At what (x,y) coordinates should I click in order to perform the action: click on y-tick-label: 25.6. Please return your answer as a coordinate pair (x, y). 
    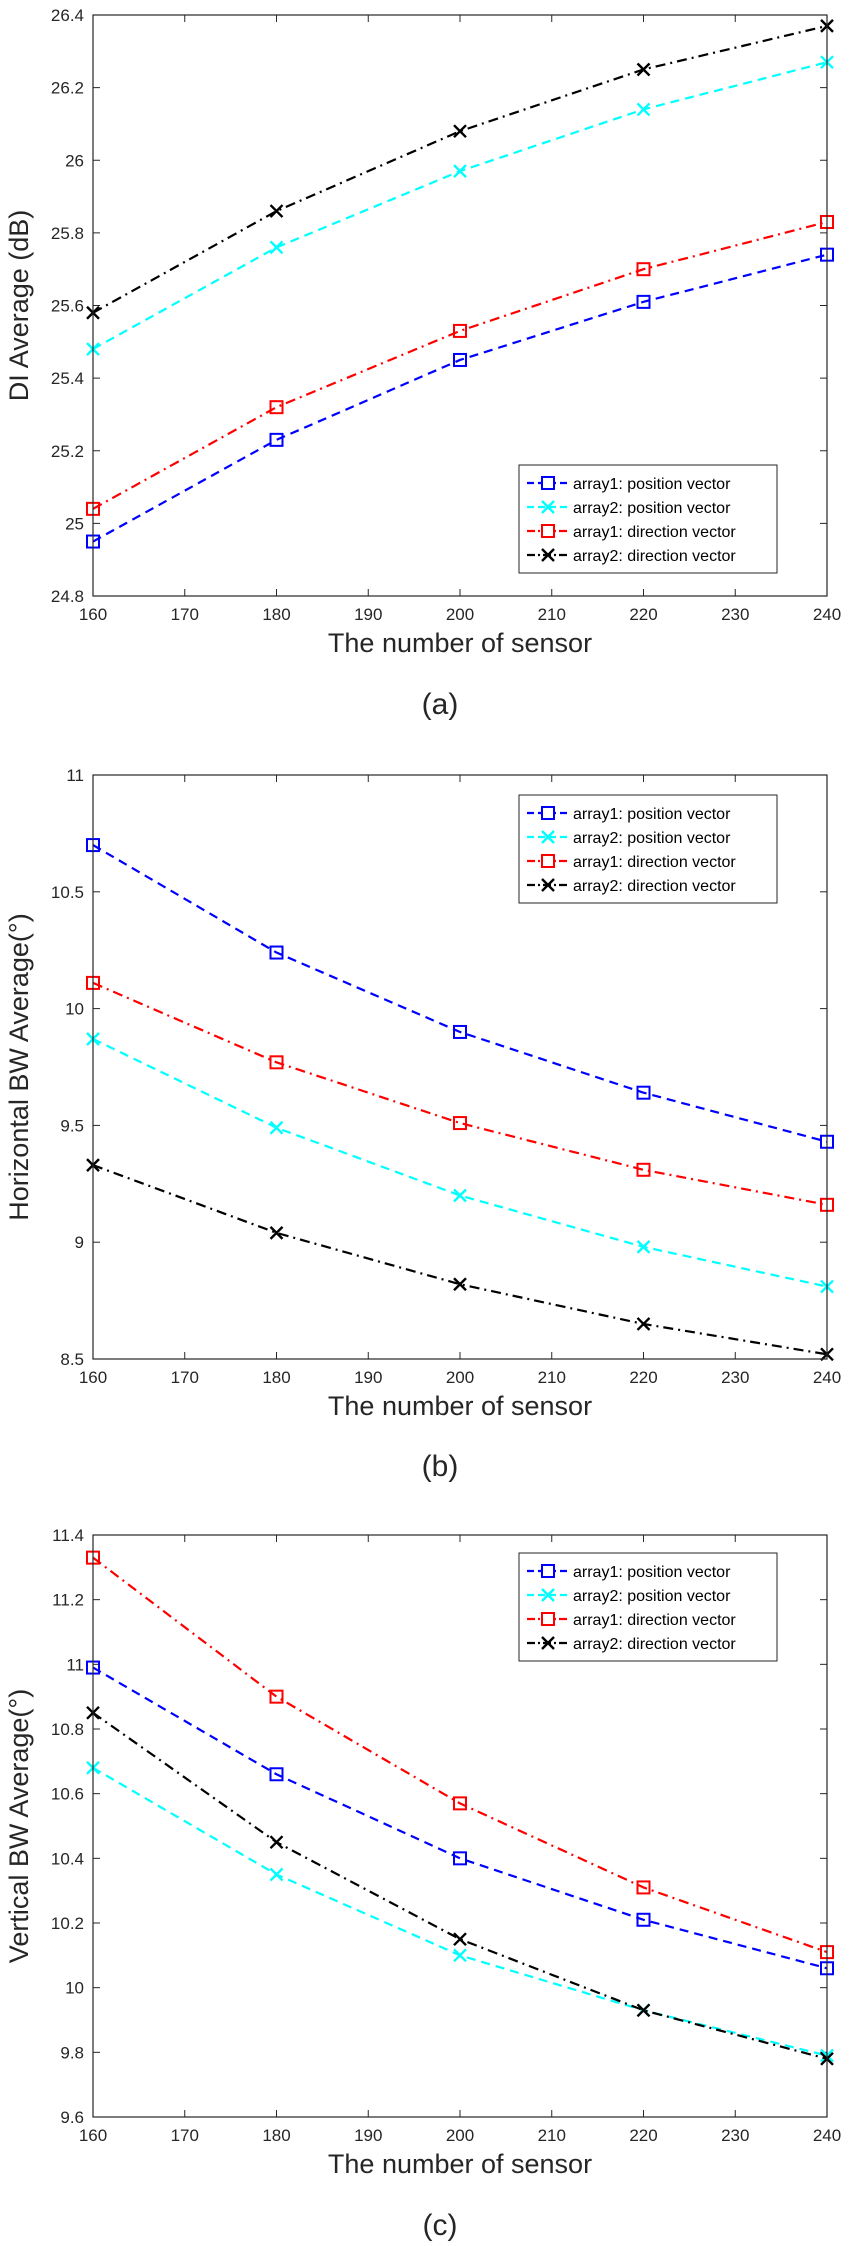
    Looking at the image, I should click on (67, 306).